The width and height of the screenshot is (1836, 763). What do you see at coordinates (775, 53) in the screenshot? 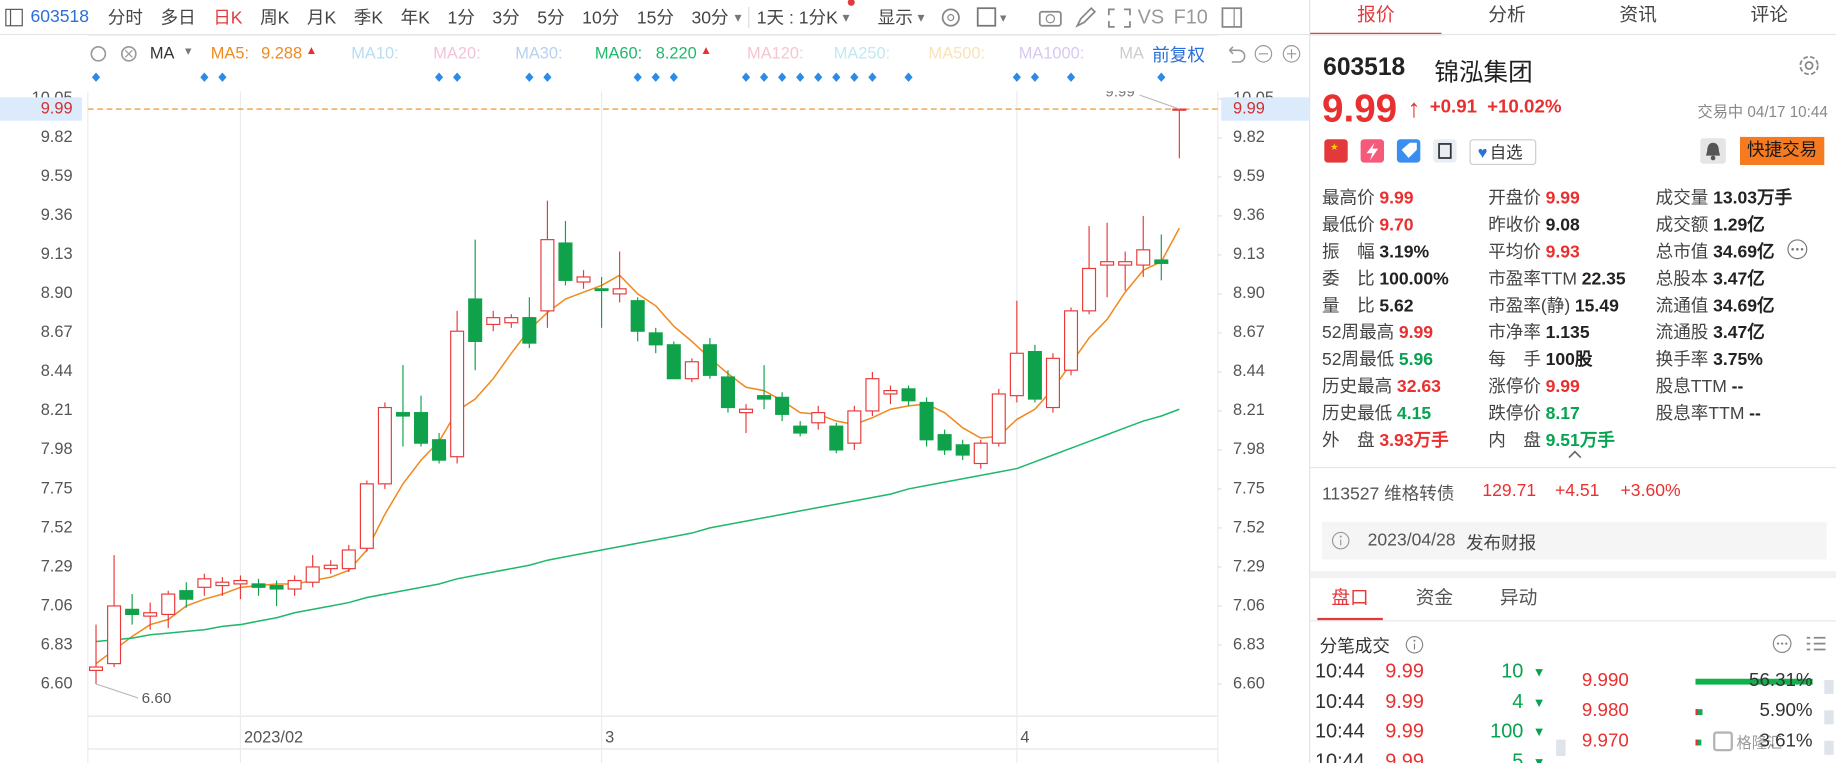
I see `legend-entry: MA120:` at bounding box center [775, 53].